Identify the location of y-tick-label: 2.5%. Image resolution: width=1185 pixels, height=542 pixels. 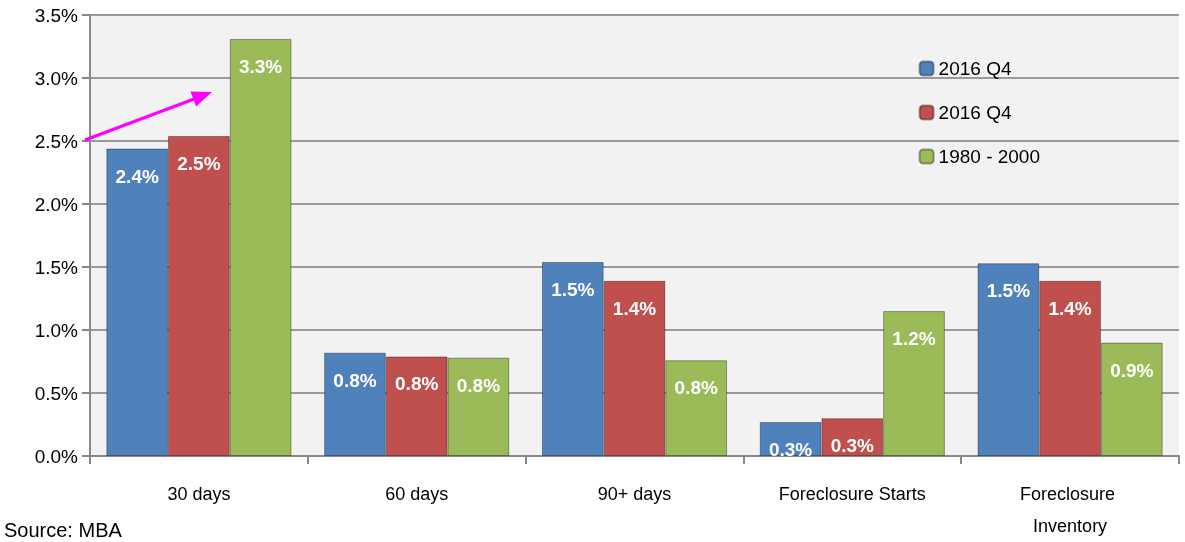
(56, 141).